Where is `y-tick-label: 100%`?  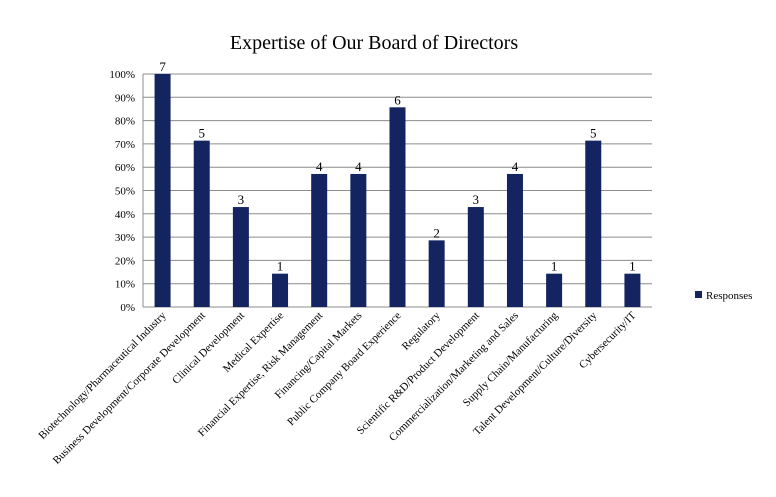
y-tick-label: 100% is located at coordinates (122, 75).